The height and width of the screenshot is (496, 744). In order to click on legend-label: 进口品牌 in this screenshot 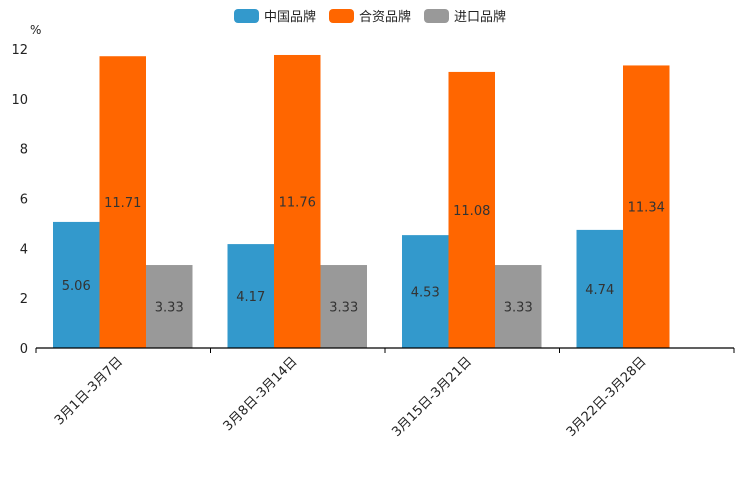, I will do `click(480, 17)`.